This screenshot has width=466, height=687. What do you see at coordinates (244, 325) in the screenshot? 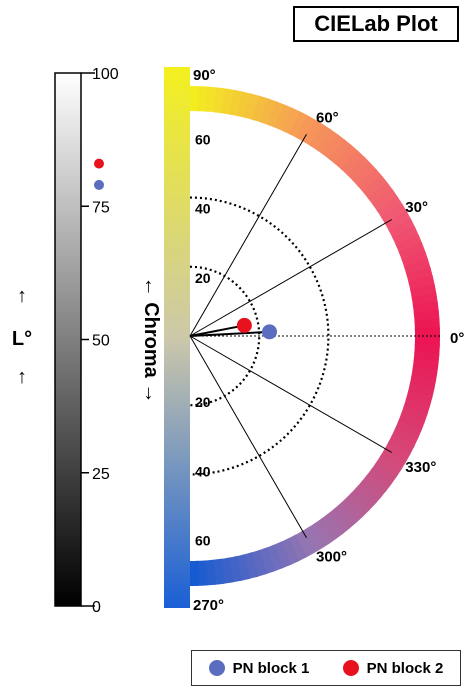
I see `data-point-block2` at bounding box center [244, 325].